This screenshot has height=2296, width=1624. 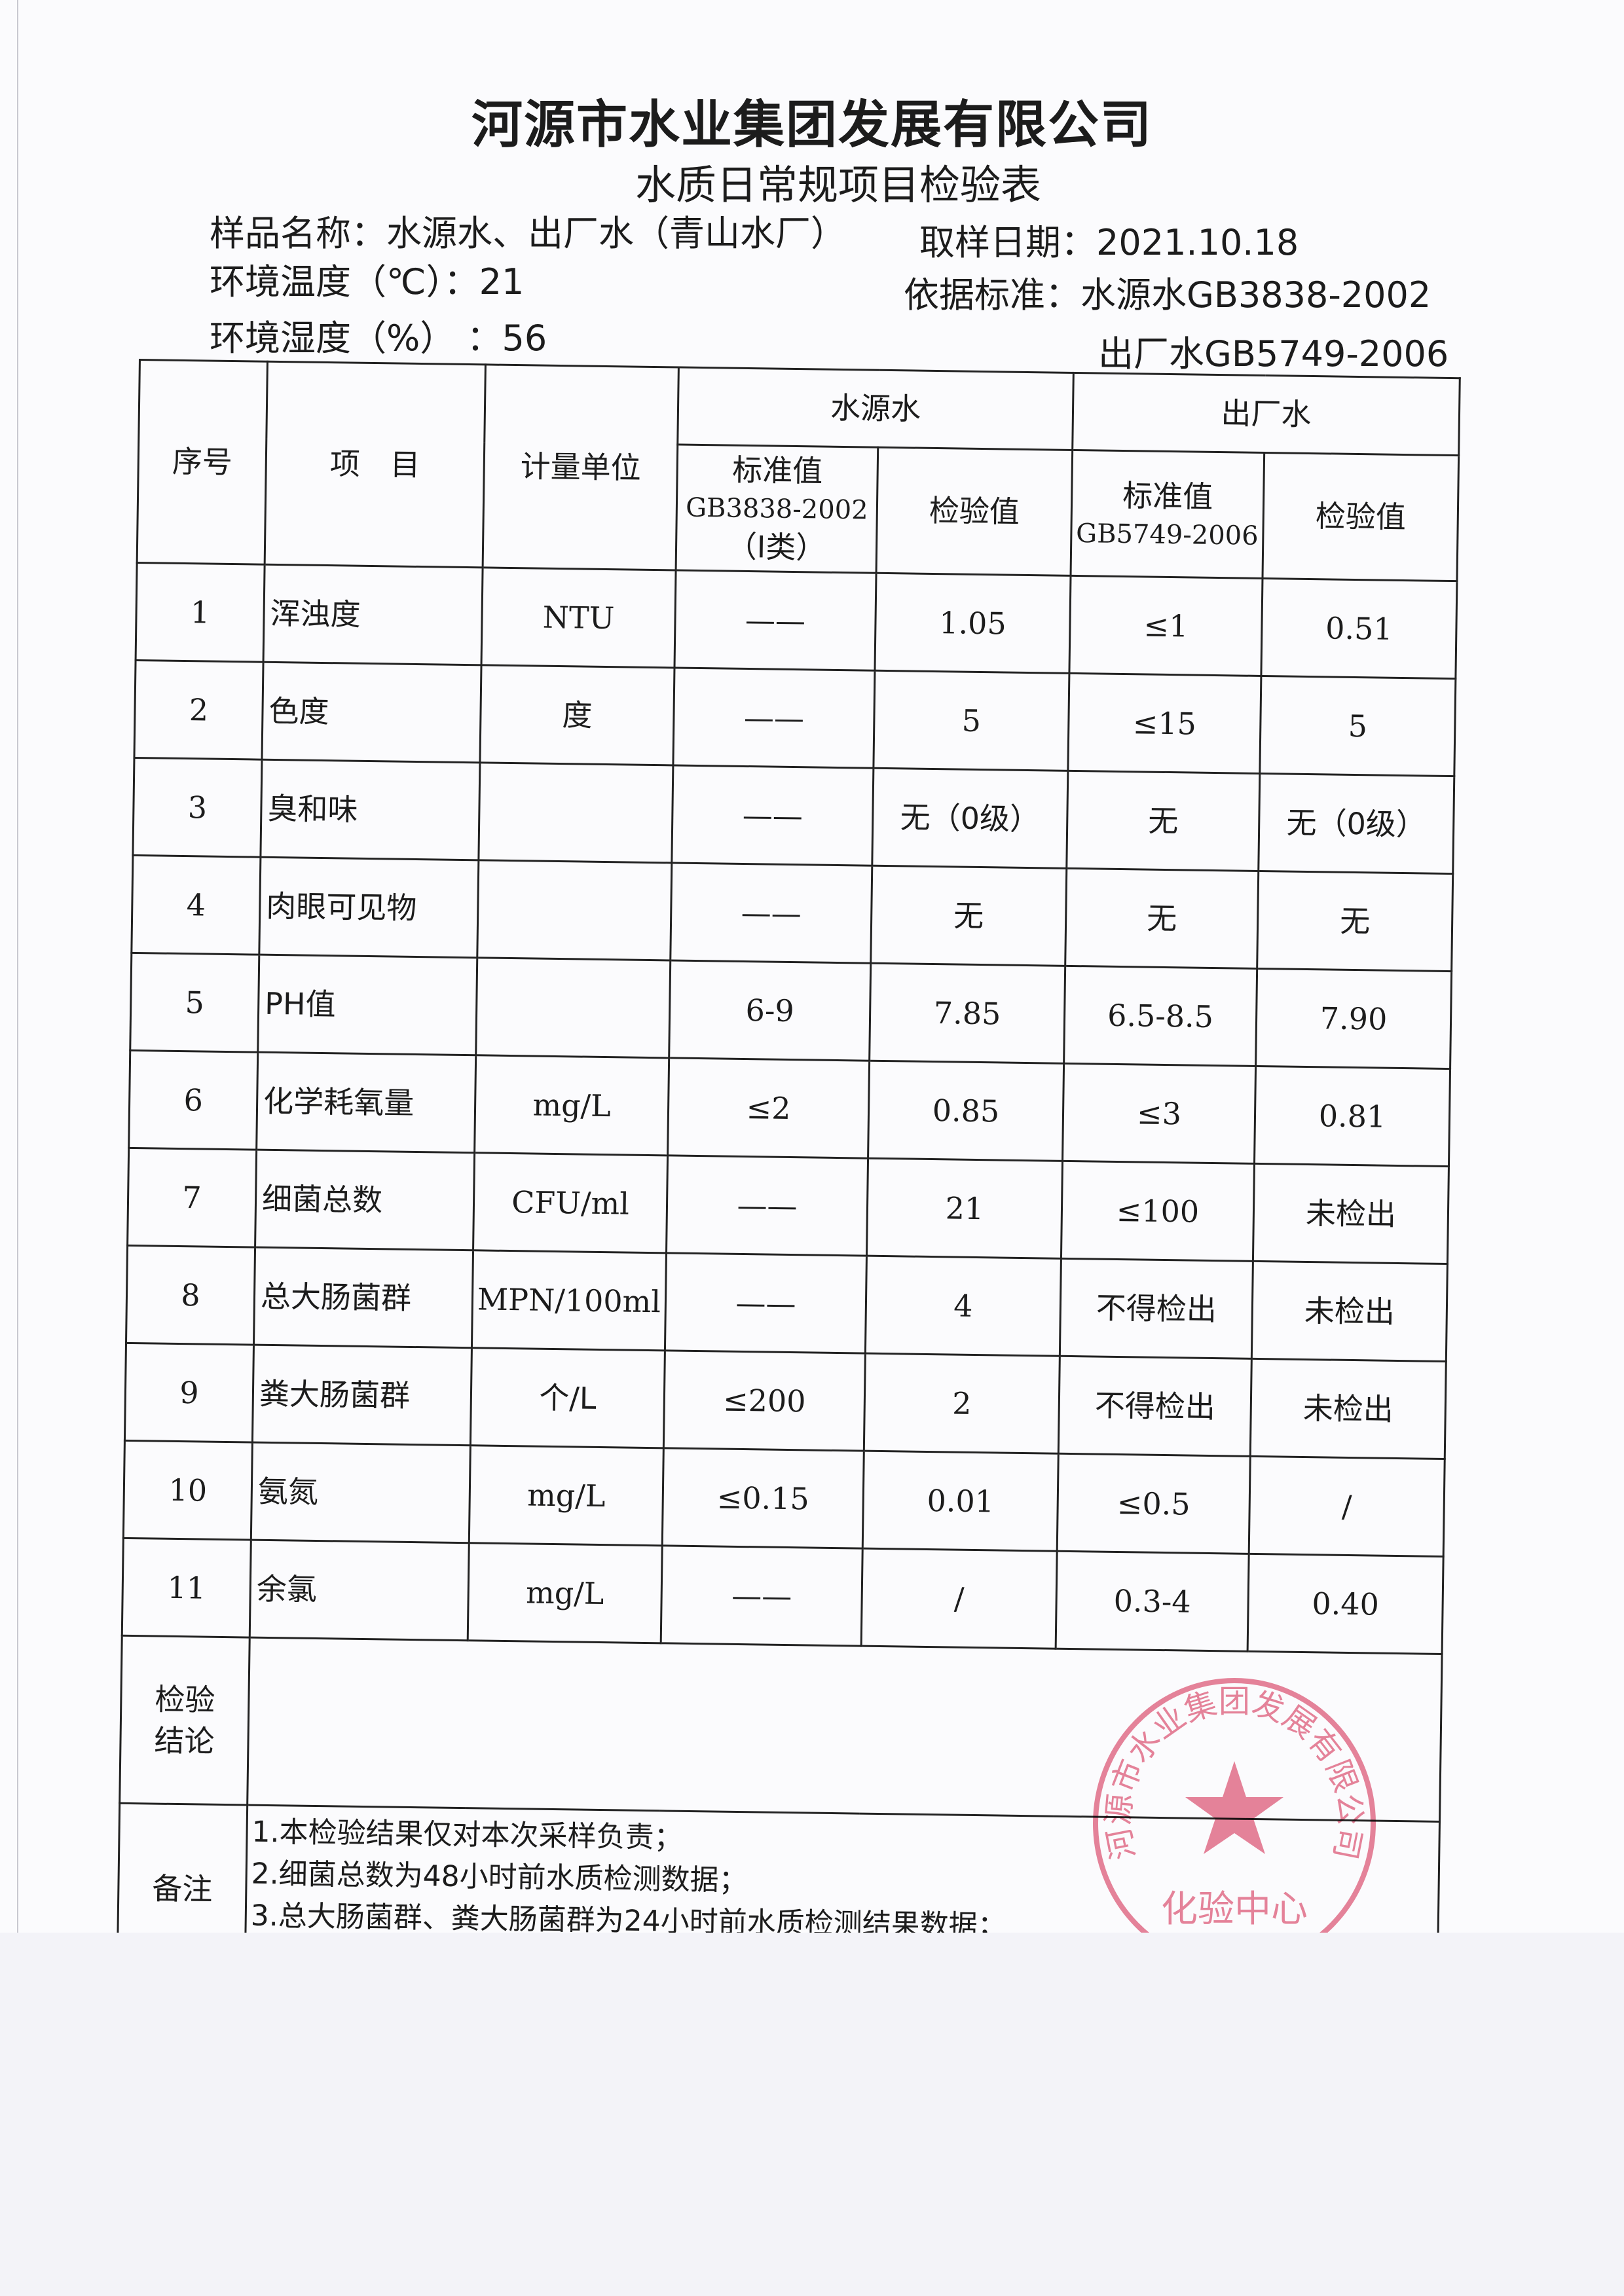 What do you see at coordinates (1152, 1601) in the screenshot?
I see `output-standard: 0.3-4` at bounding box center [1152, 1601].